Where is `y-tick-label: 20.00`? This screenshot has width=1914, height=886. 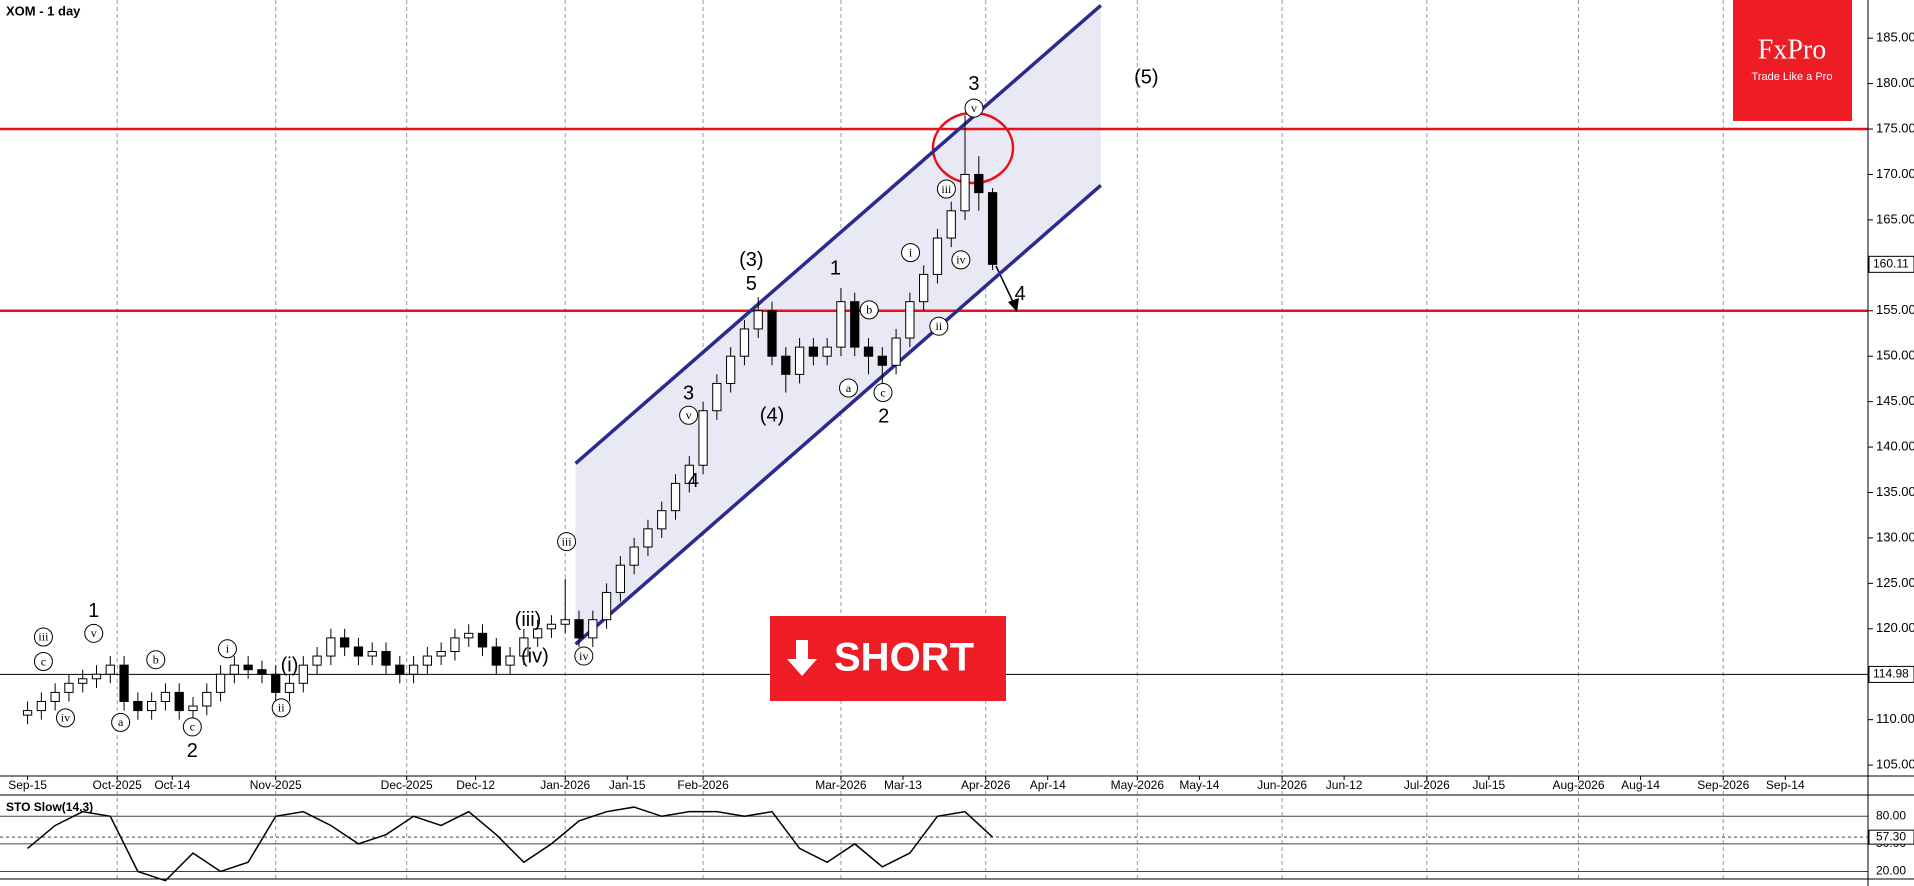
y-tick-label: 20.00 is located at coordinates (1891, 871).